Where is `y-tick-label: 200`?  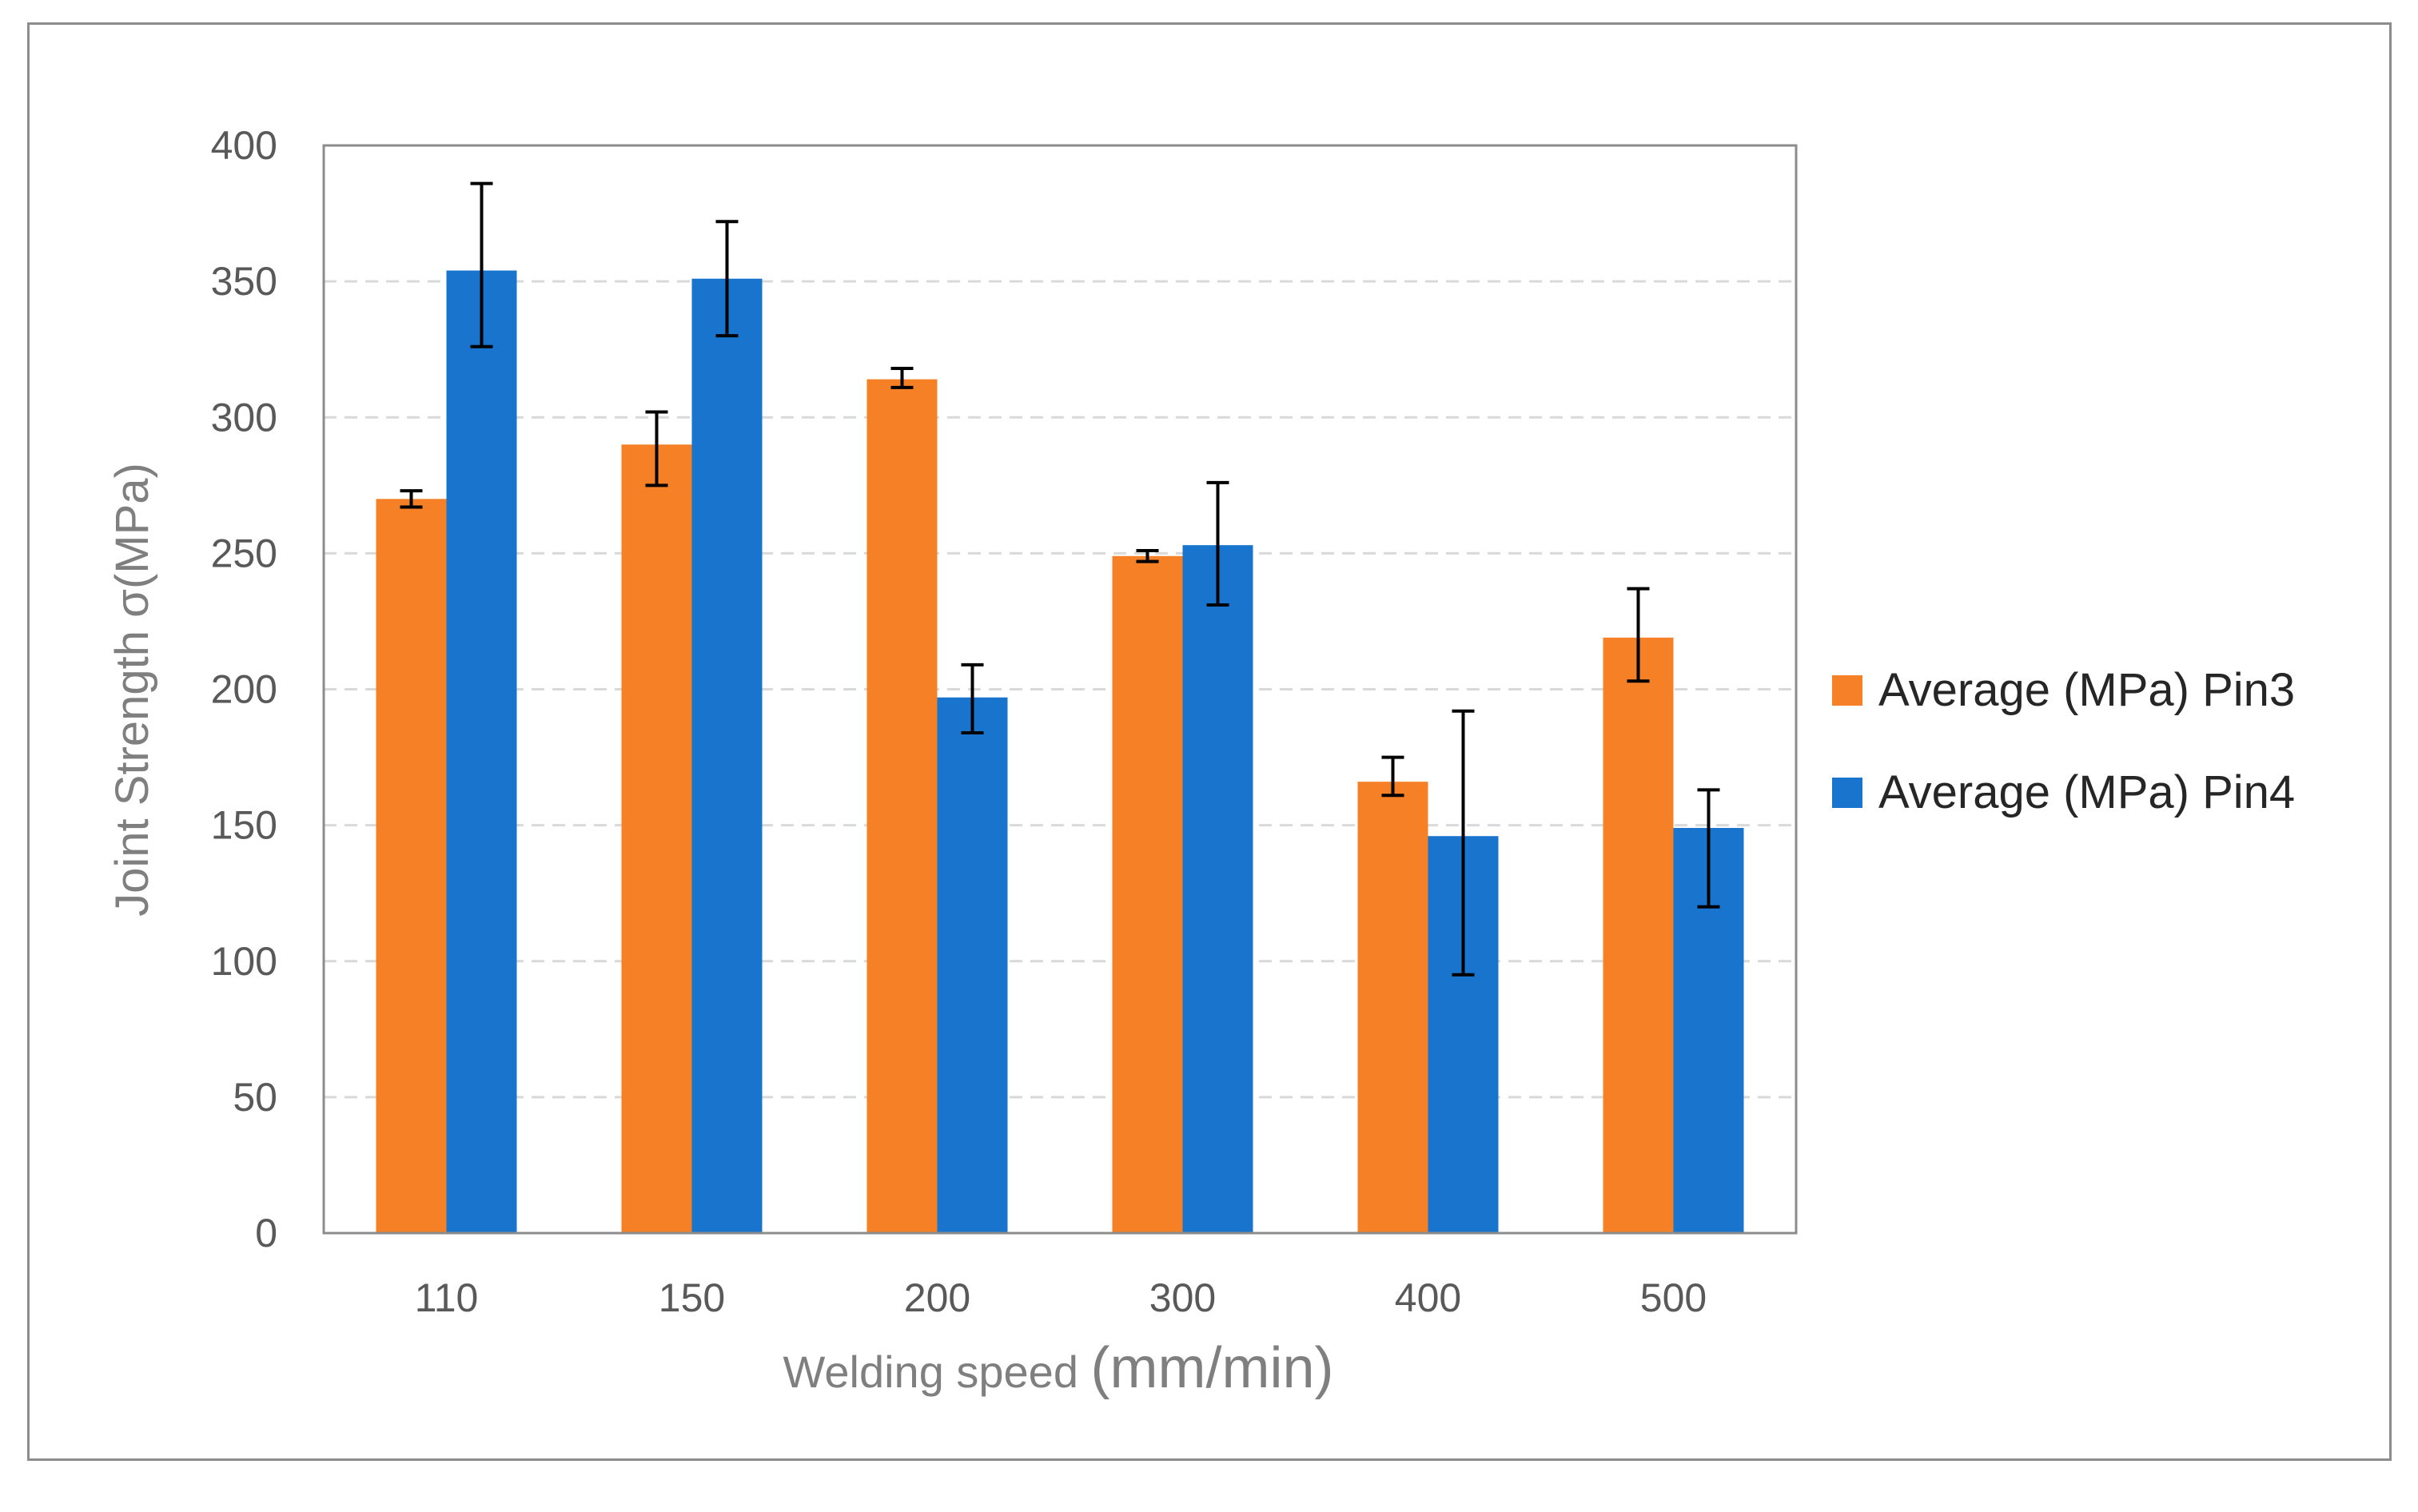
y-tick-label: 200 is located at coordinates (244, 689).